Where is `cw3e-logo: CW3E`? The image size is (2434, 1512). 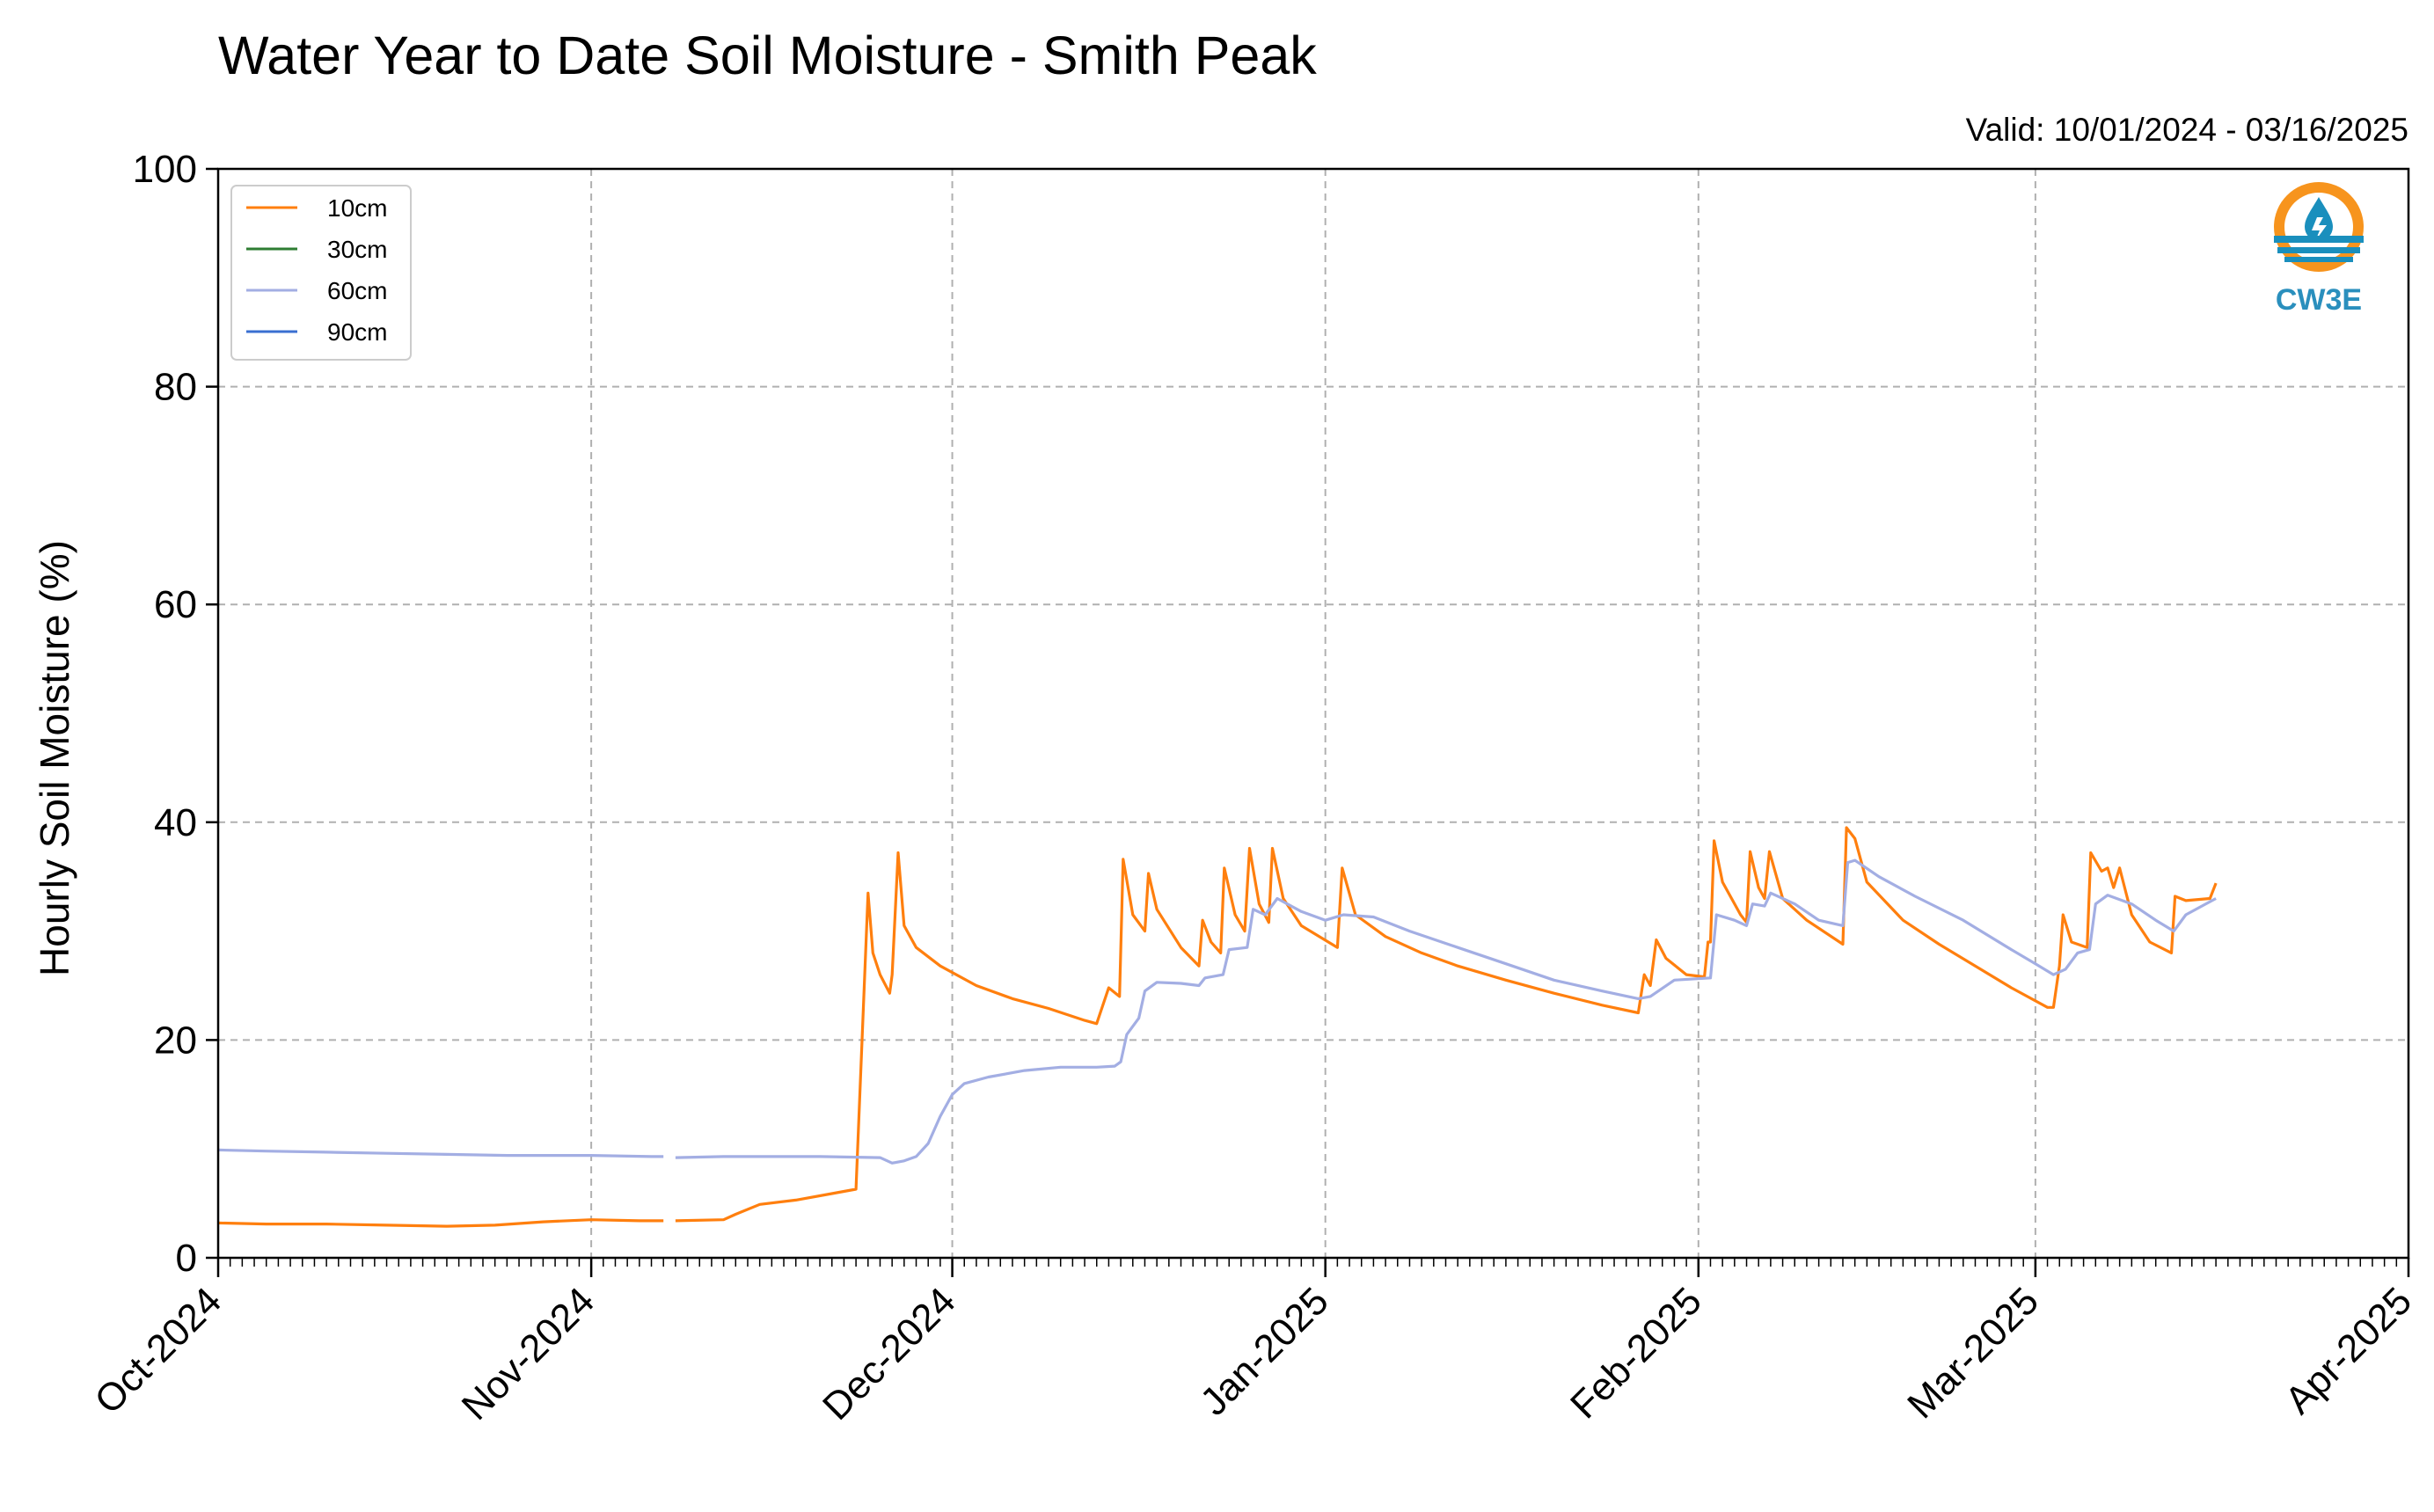
cw3e-logo: CW3E is located at coordinates (2319, 249).